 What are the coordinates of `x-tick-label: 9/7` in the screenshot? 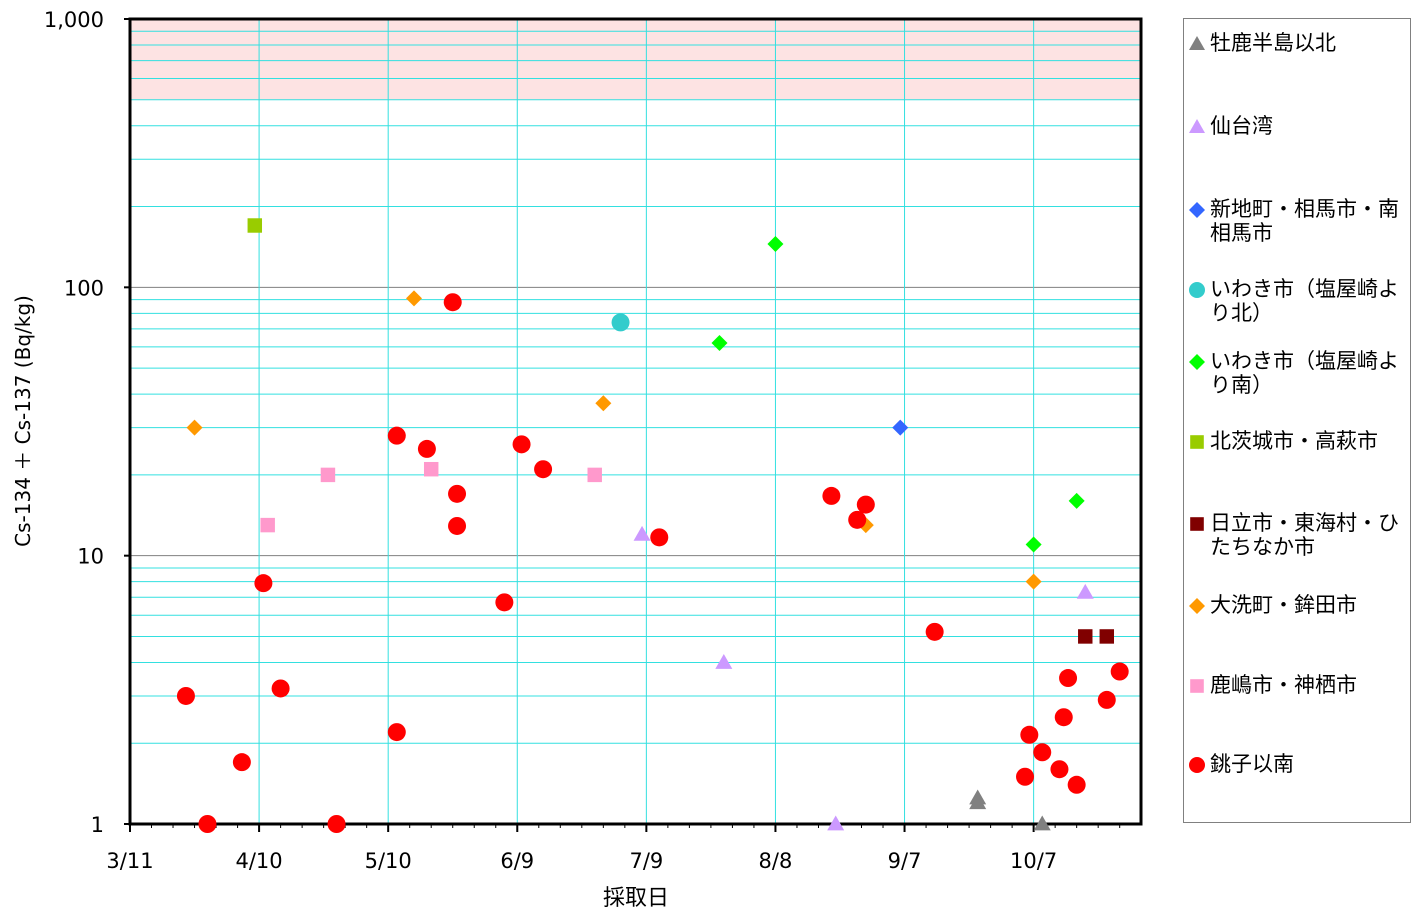 It's located at (905, 861).